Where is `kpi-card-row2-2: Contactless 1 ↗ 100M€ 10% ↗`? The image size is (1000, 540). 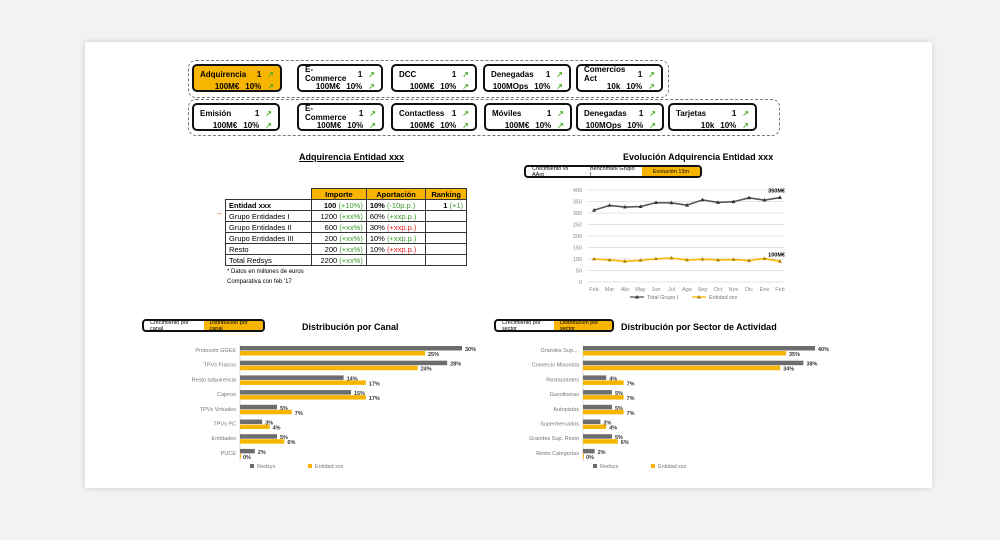 kpi-card-row2-2: Contactless 1 ↗ 100M€ 10% ↗ is located at coordinates (434, 117).